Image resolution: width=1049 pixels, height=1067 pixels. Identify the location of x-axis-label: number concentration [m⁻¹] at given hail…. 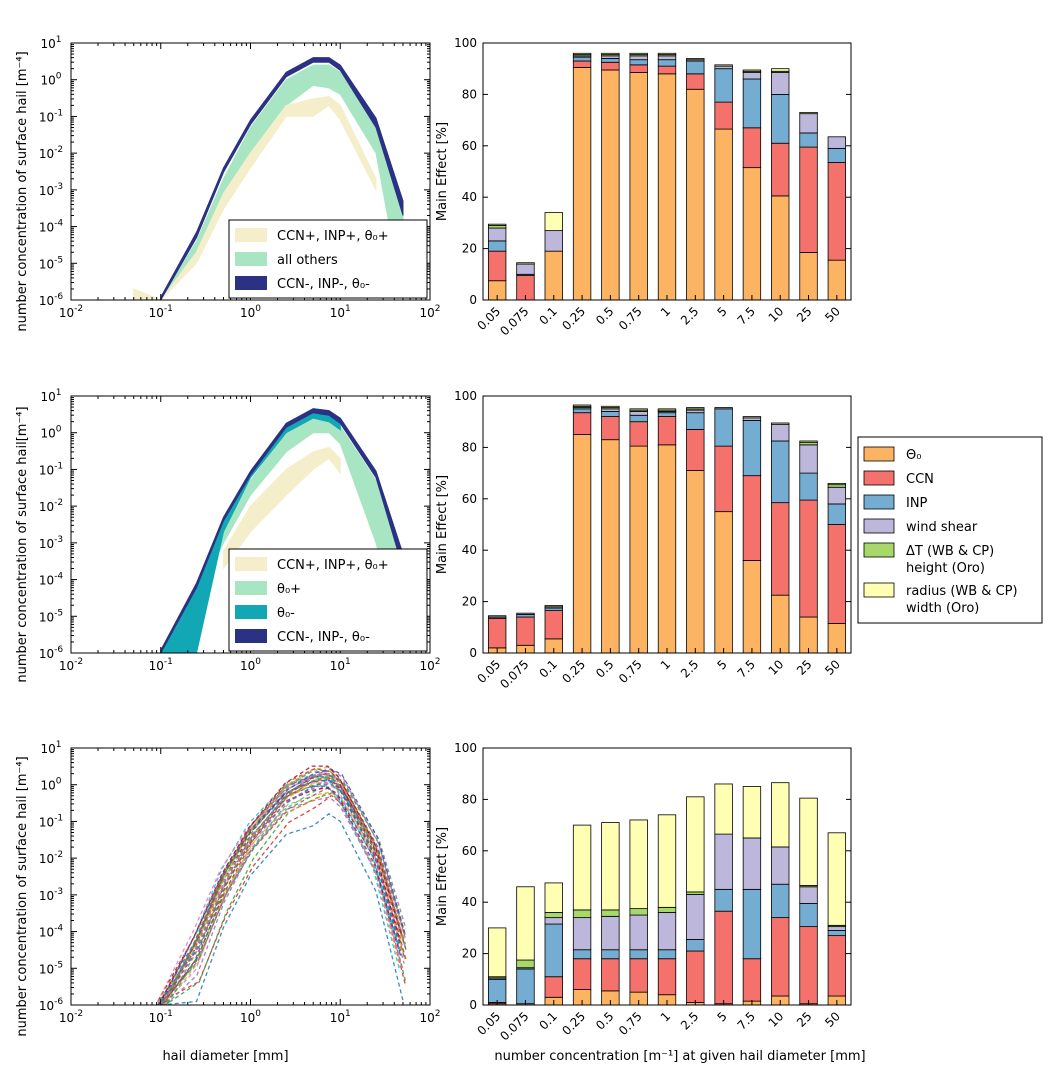
(679, 1056).